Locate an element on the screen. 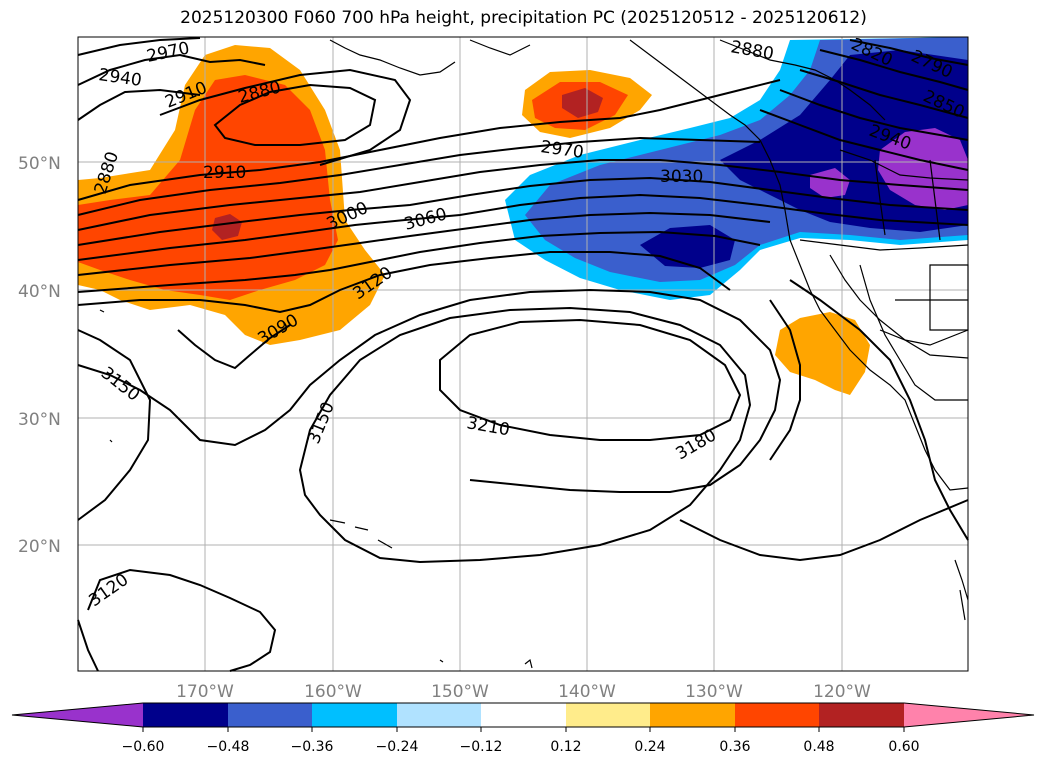  lat-label-30n: 30°N is located at coordinates (39, 420).